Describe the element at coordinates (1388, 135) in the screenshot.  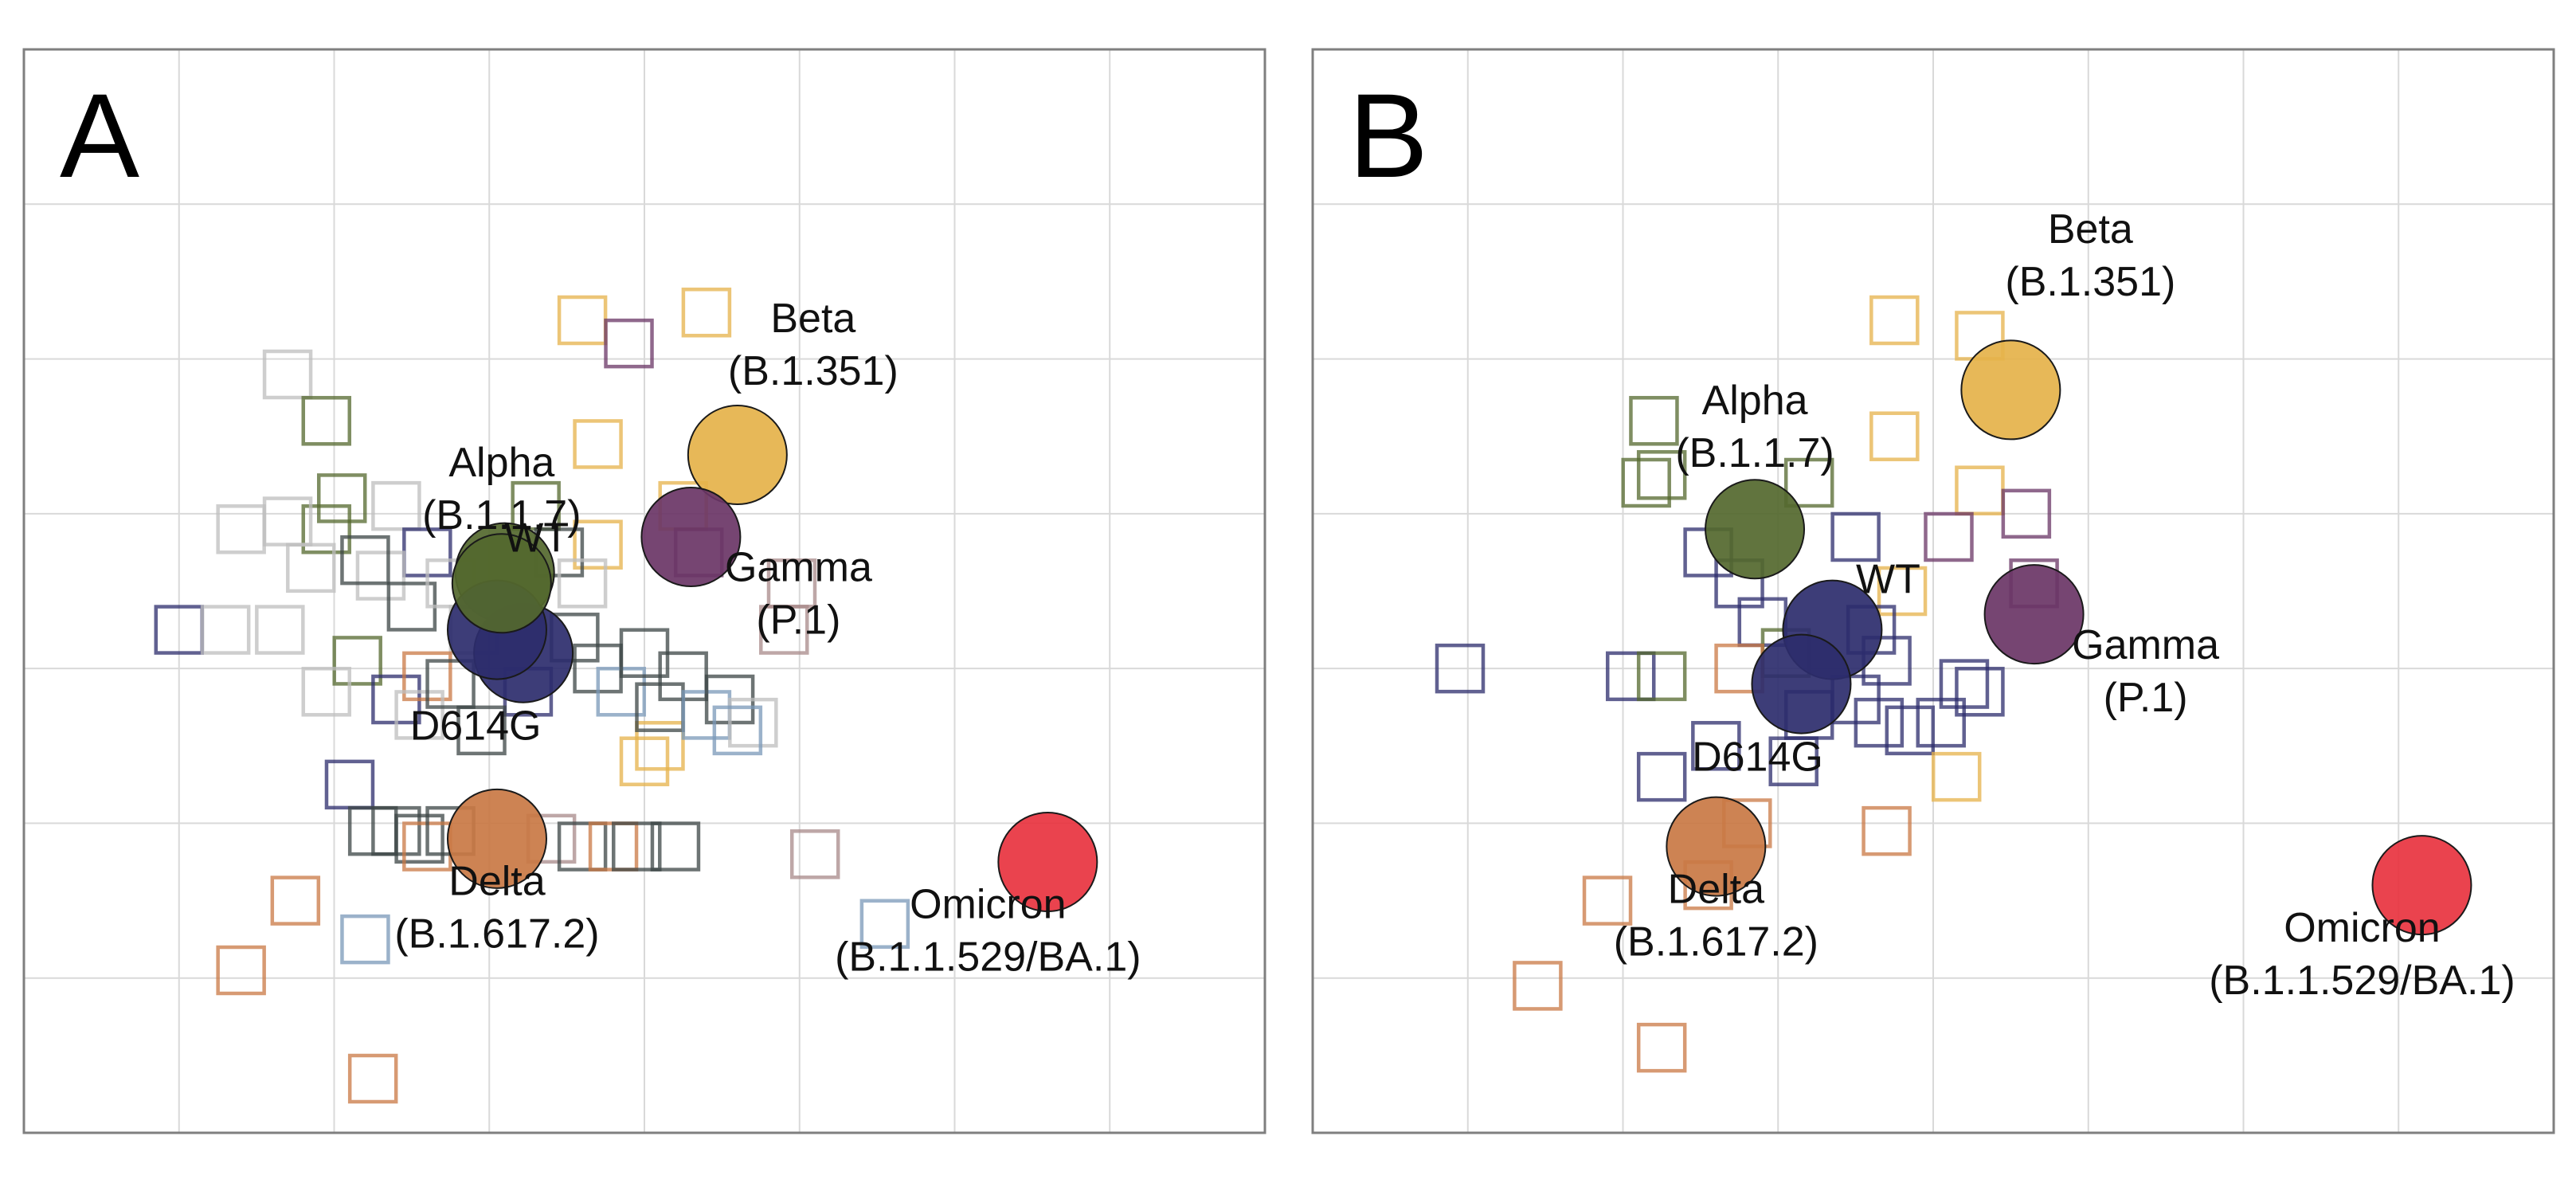
I see `panel-b-label: B` at that location.